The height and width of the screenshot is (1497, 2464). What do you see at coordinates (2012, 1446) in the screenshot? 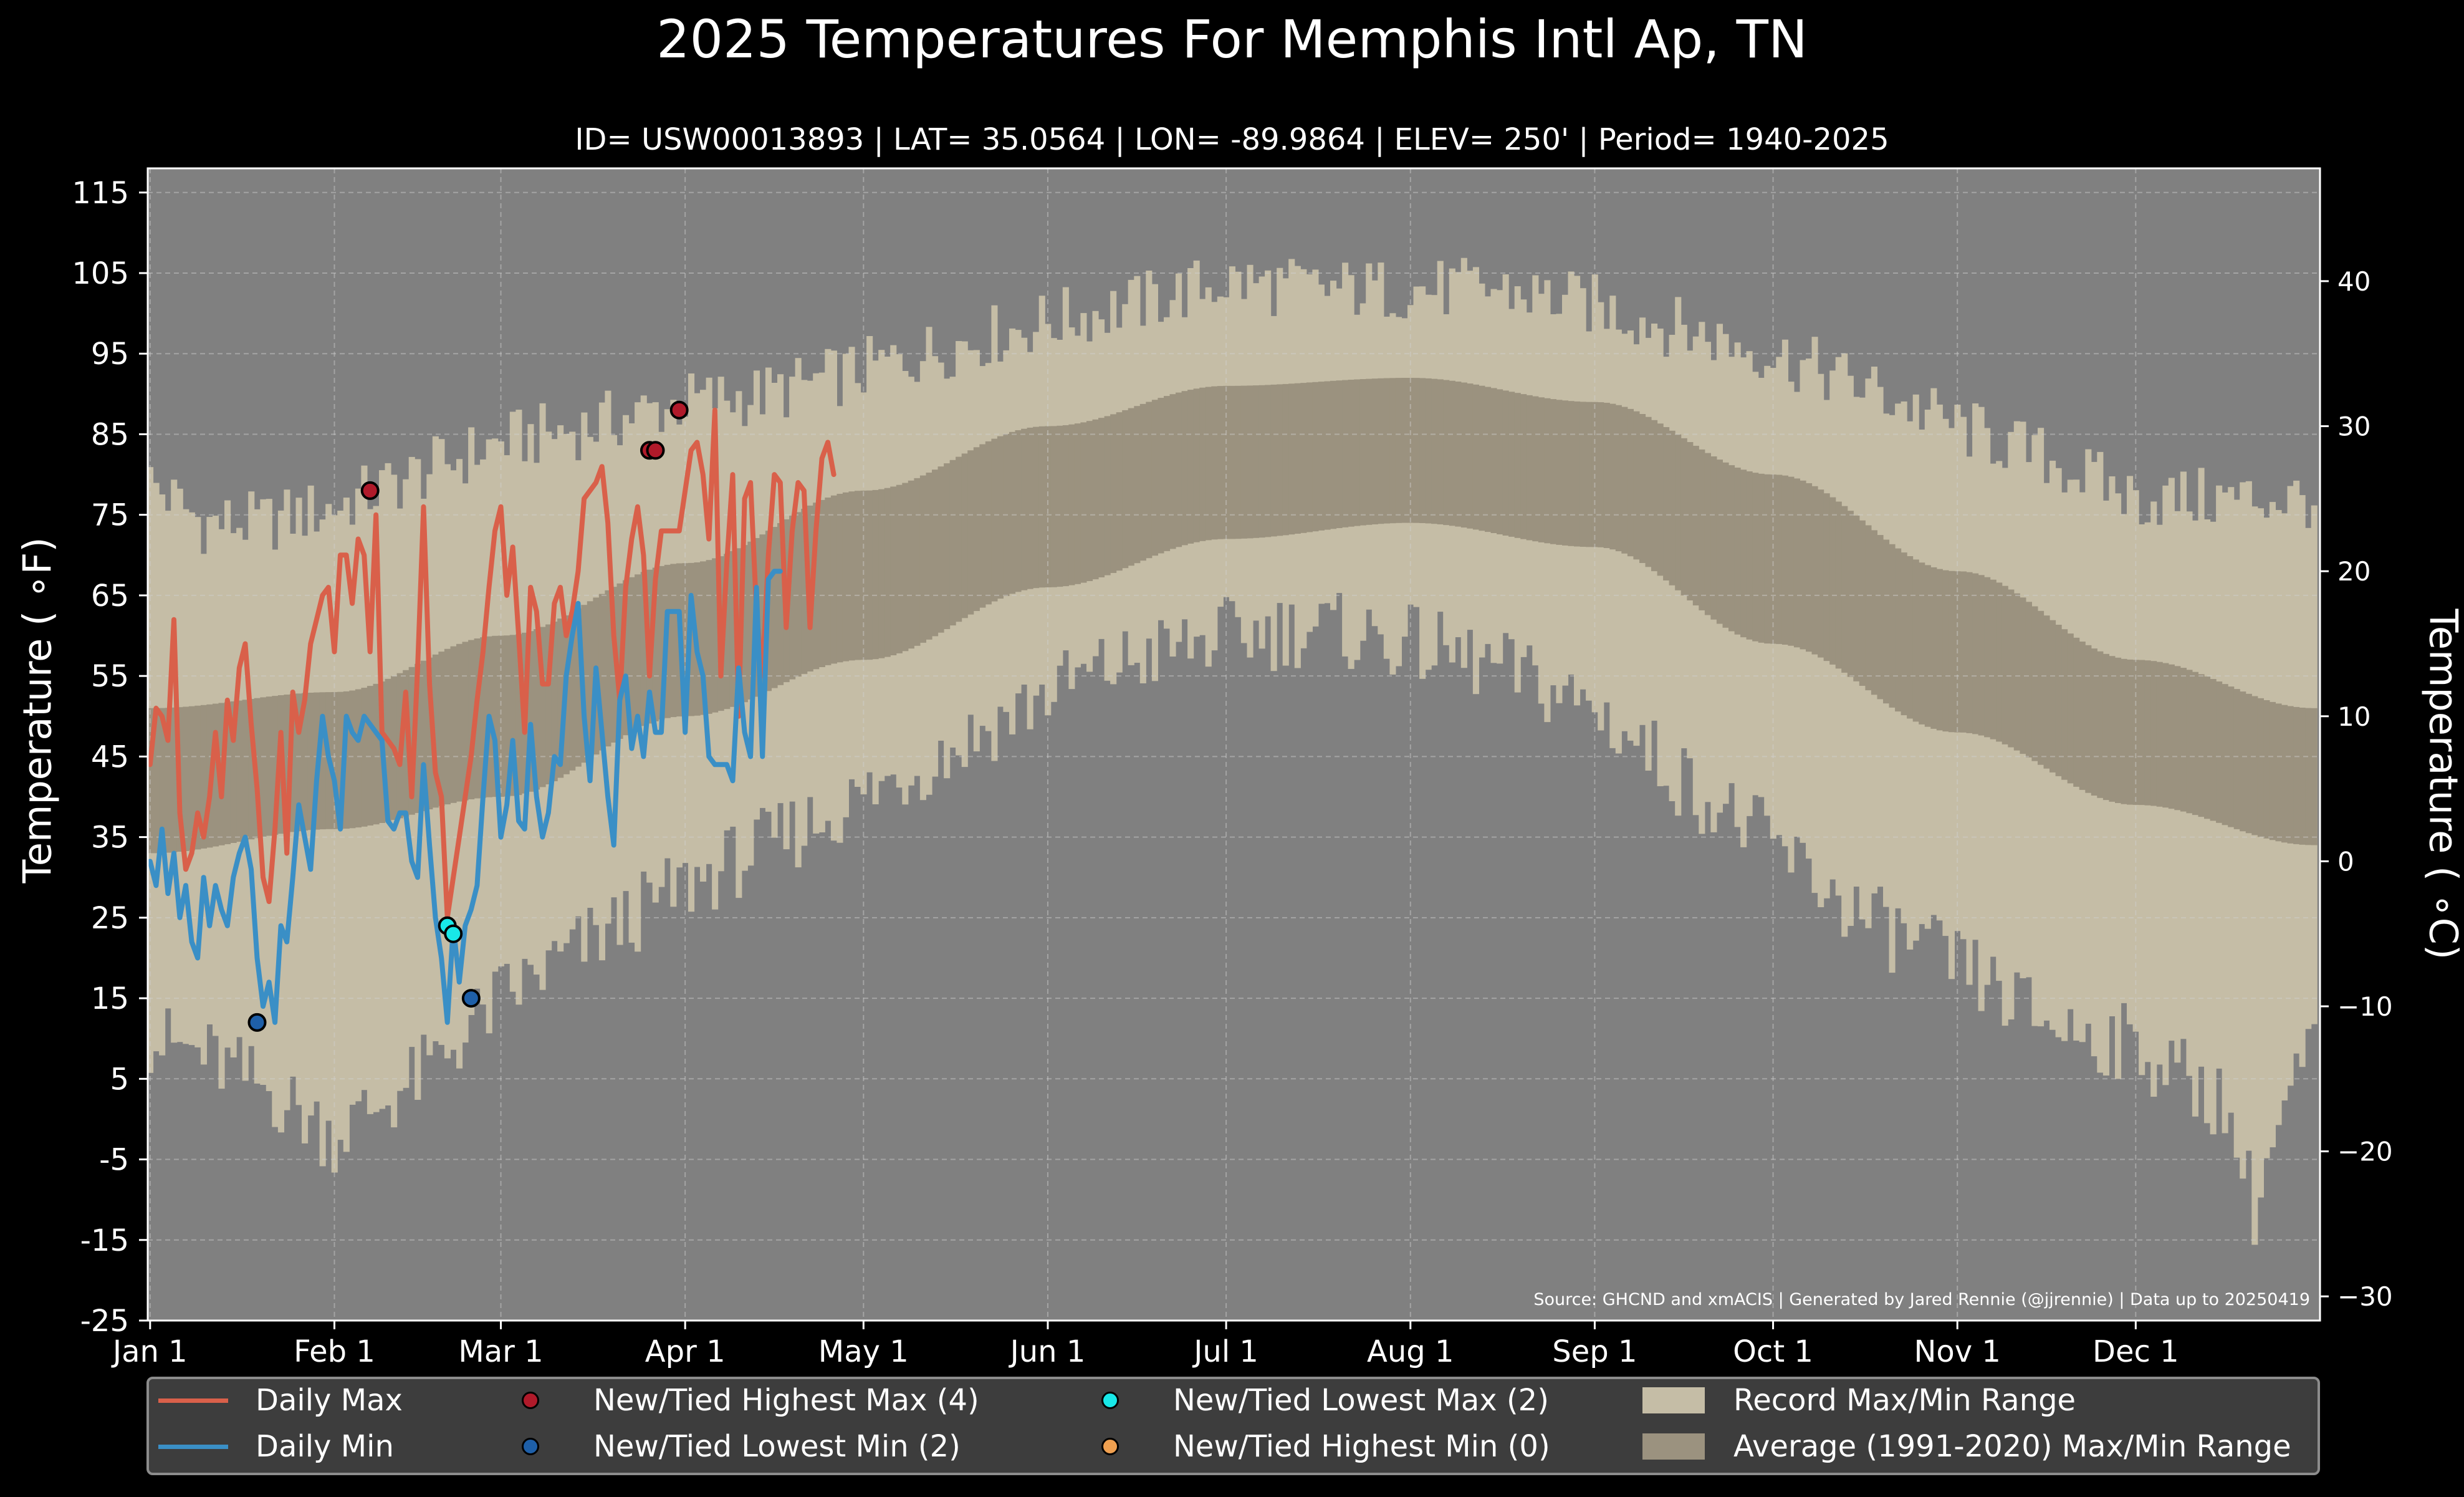
I see `legend-average-range-label: Average (1991-2020) Max/Min Range` at bounding box center [2012, 1446].